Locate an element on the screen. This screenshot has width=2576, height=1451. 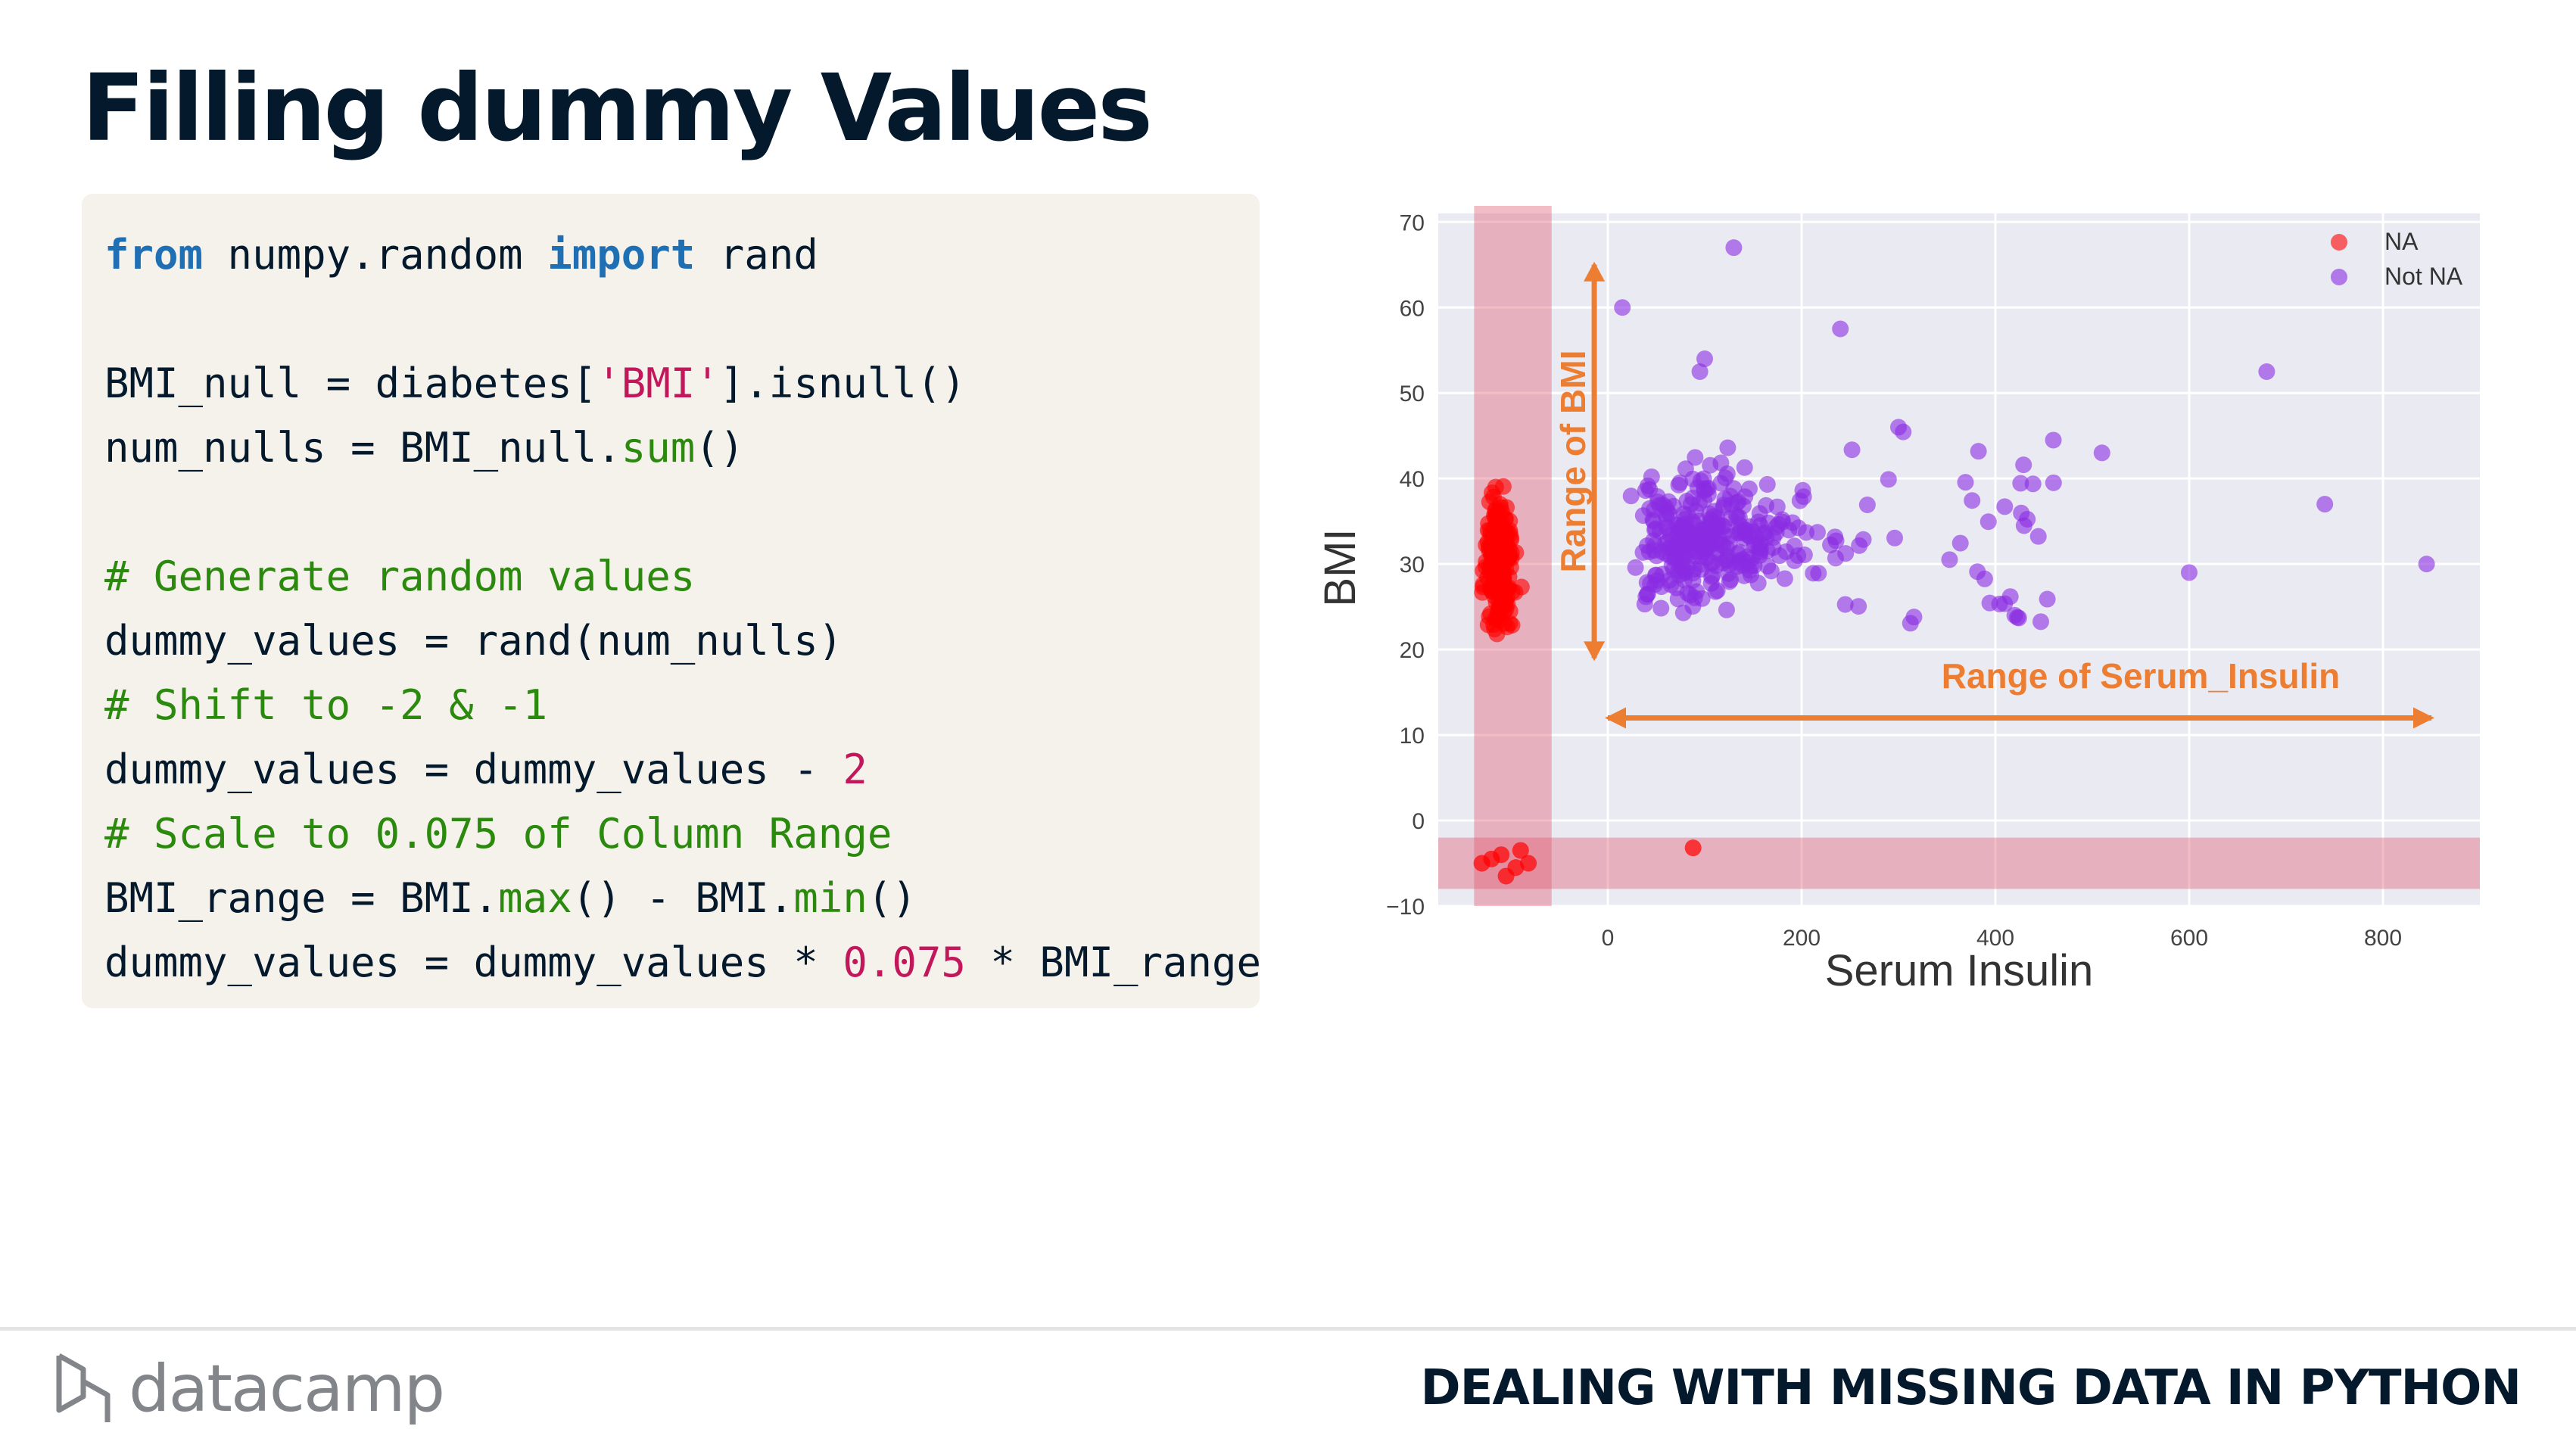
code-token: () is located at coordinates (892, 898).